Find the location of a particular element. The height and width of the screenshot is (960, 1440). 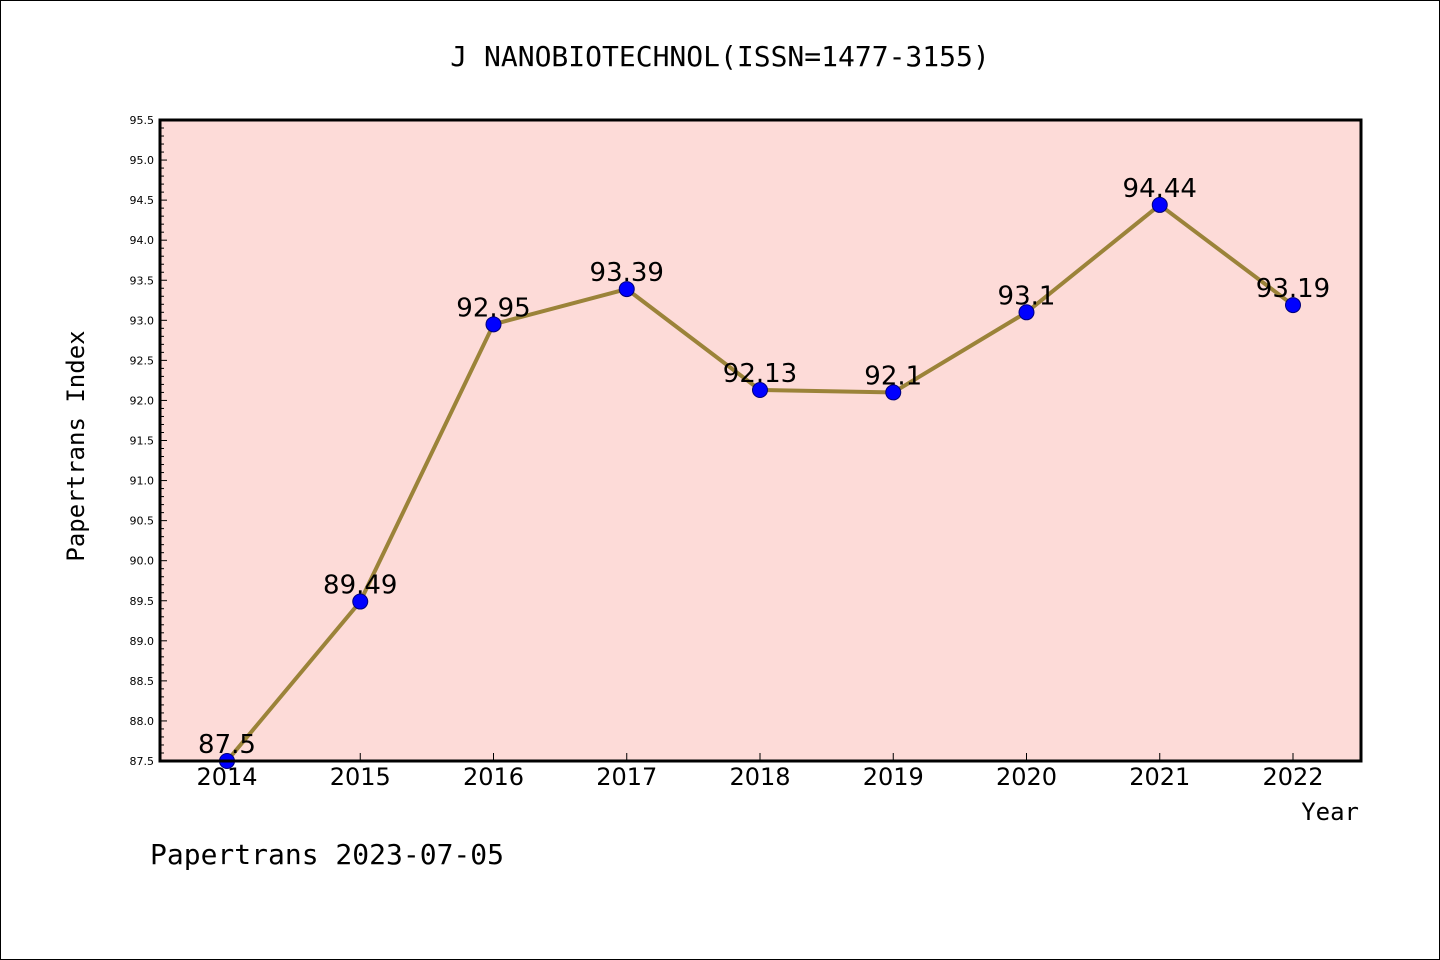

data-point-label: 93.1 is located at coordinates (1027, 296).